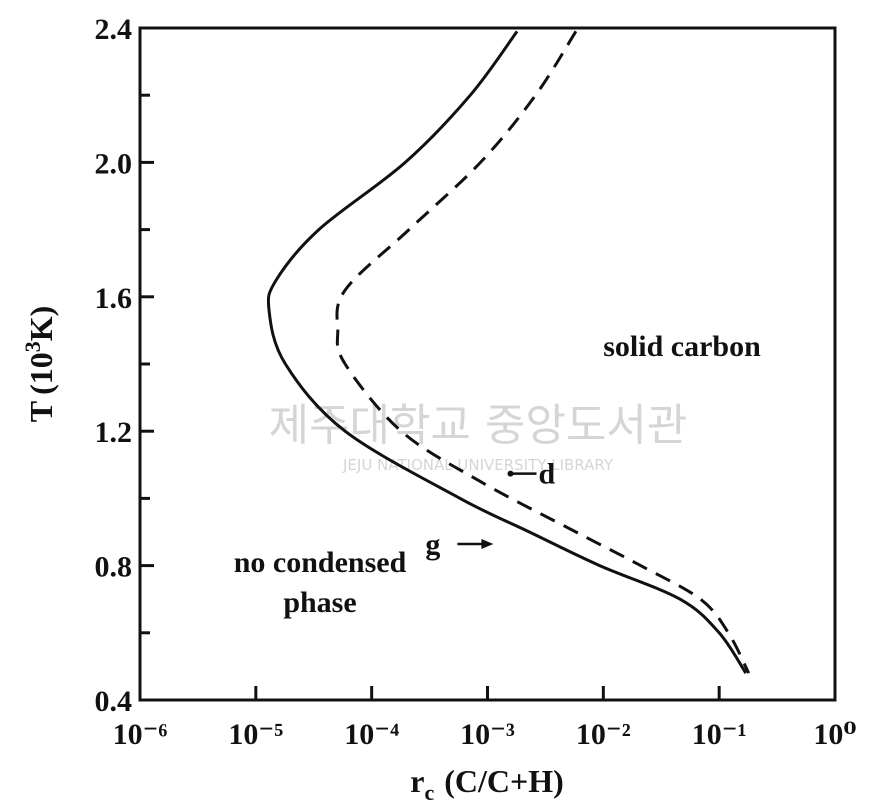 Image resolution: width=884 pixels, height=811 pixels. What do you see at coordinates (546, 474) in the screenshot?
I see `series-label: d` at bounding box center [546, 474].